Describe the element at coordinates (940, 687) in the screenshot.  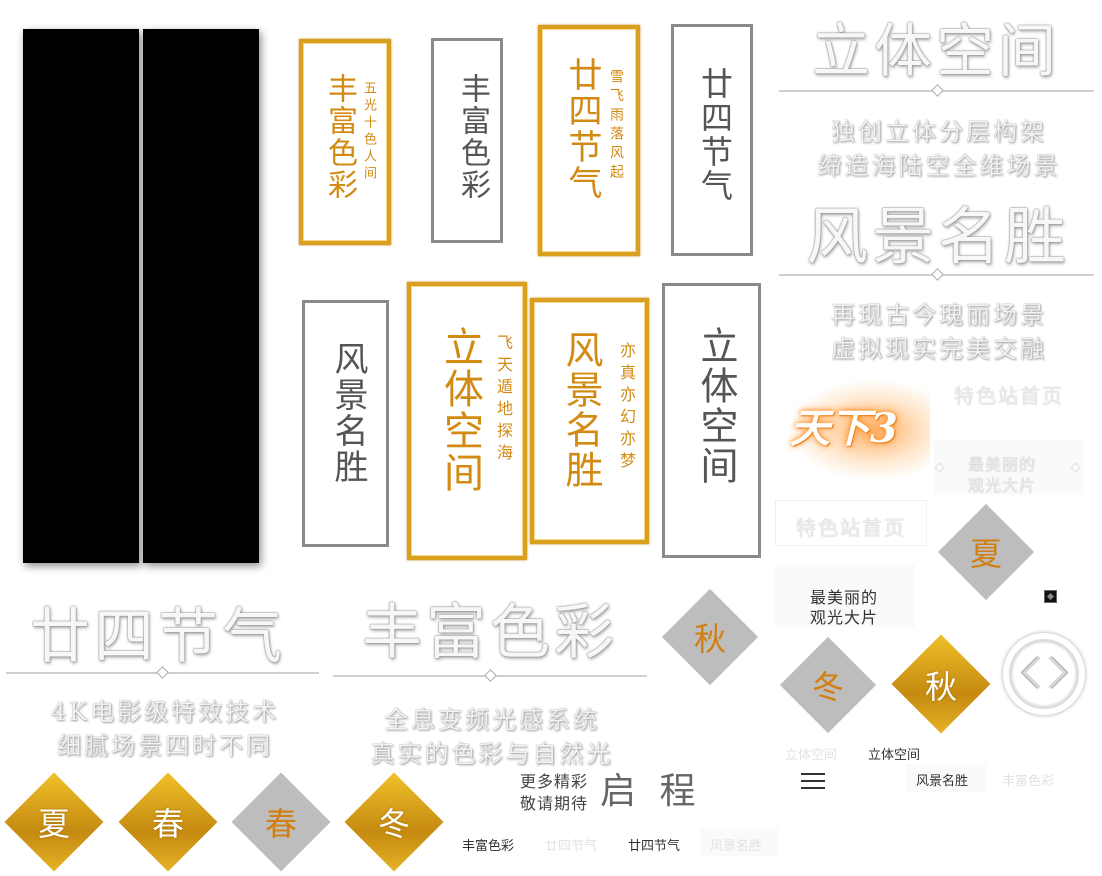
I see `season-autumn-gold-label: 秋` at that location.